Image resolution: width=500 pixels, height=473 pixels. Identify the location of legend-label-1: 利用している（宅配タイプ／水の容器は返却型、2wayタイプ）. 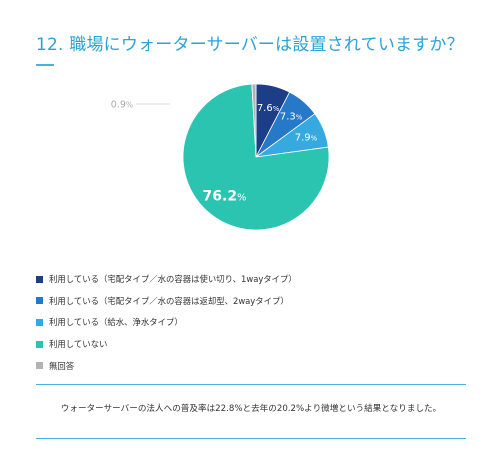
(169, 300).